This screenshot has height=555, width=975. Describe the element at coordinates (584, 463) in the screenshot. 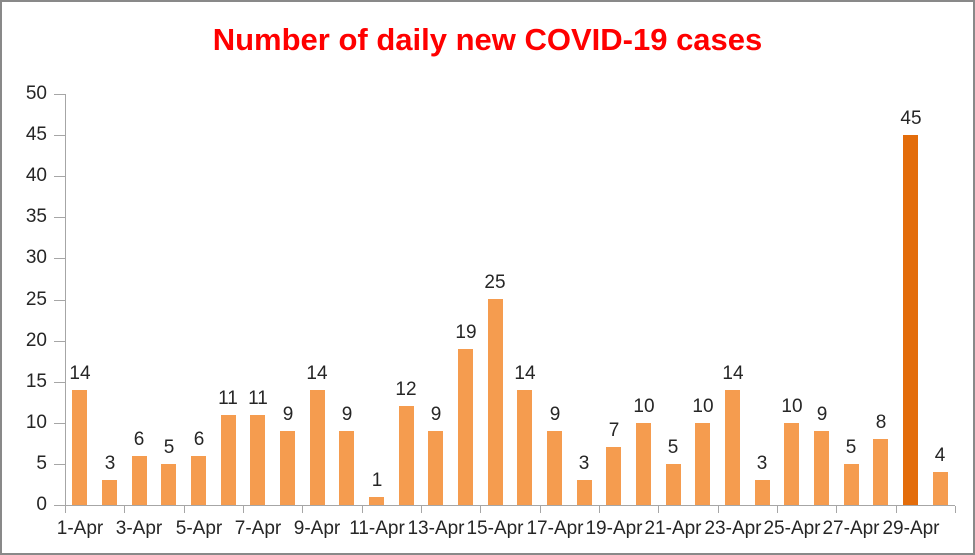

I see `data-label-18-Apr: 3` at that location.